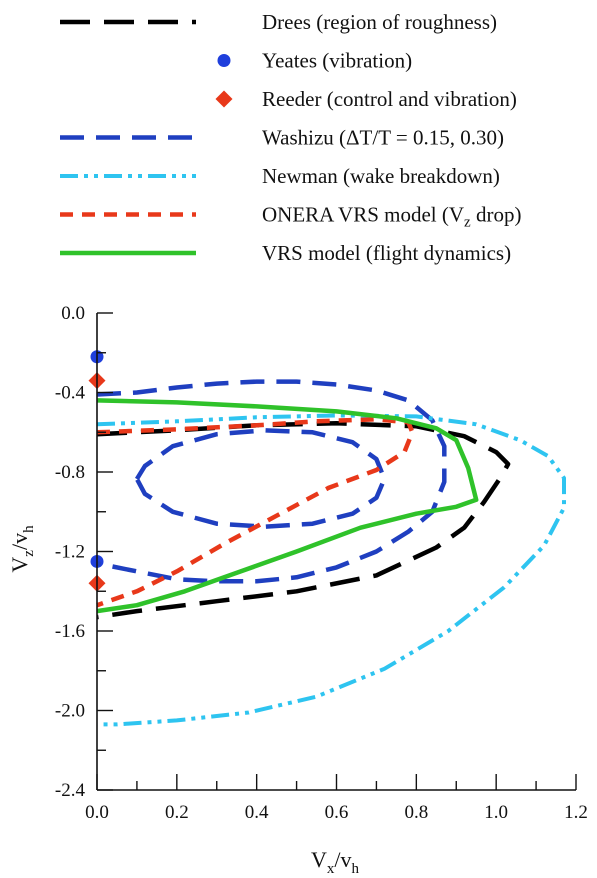 The image size is (597, 878). Describe the element at coordinates (331, 869) in the screenshot. I see `x-label-sub1: x` at that location.